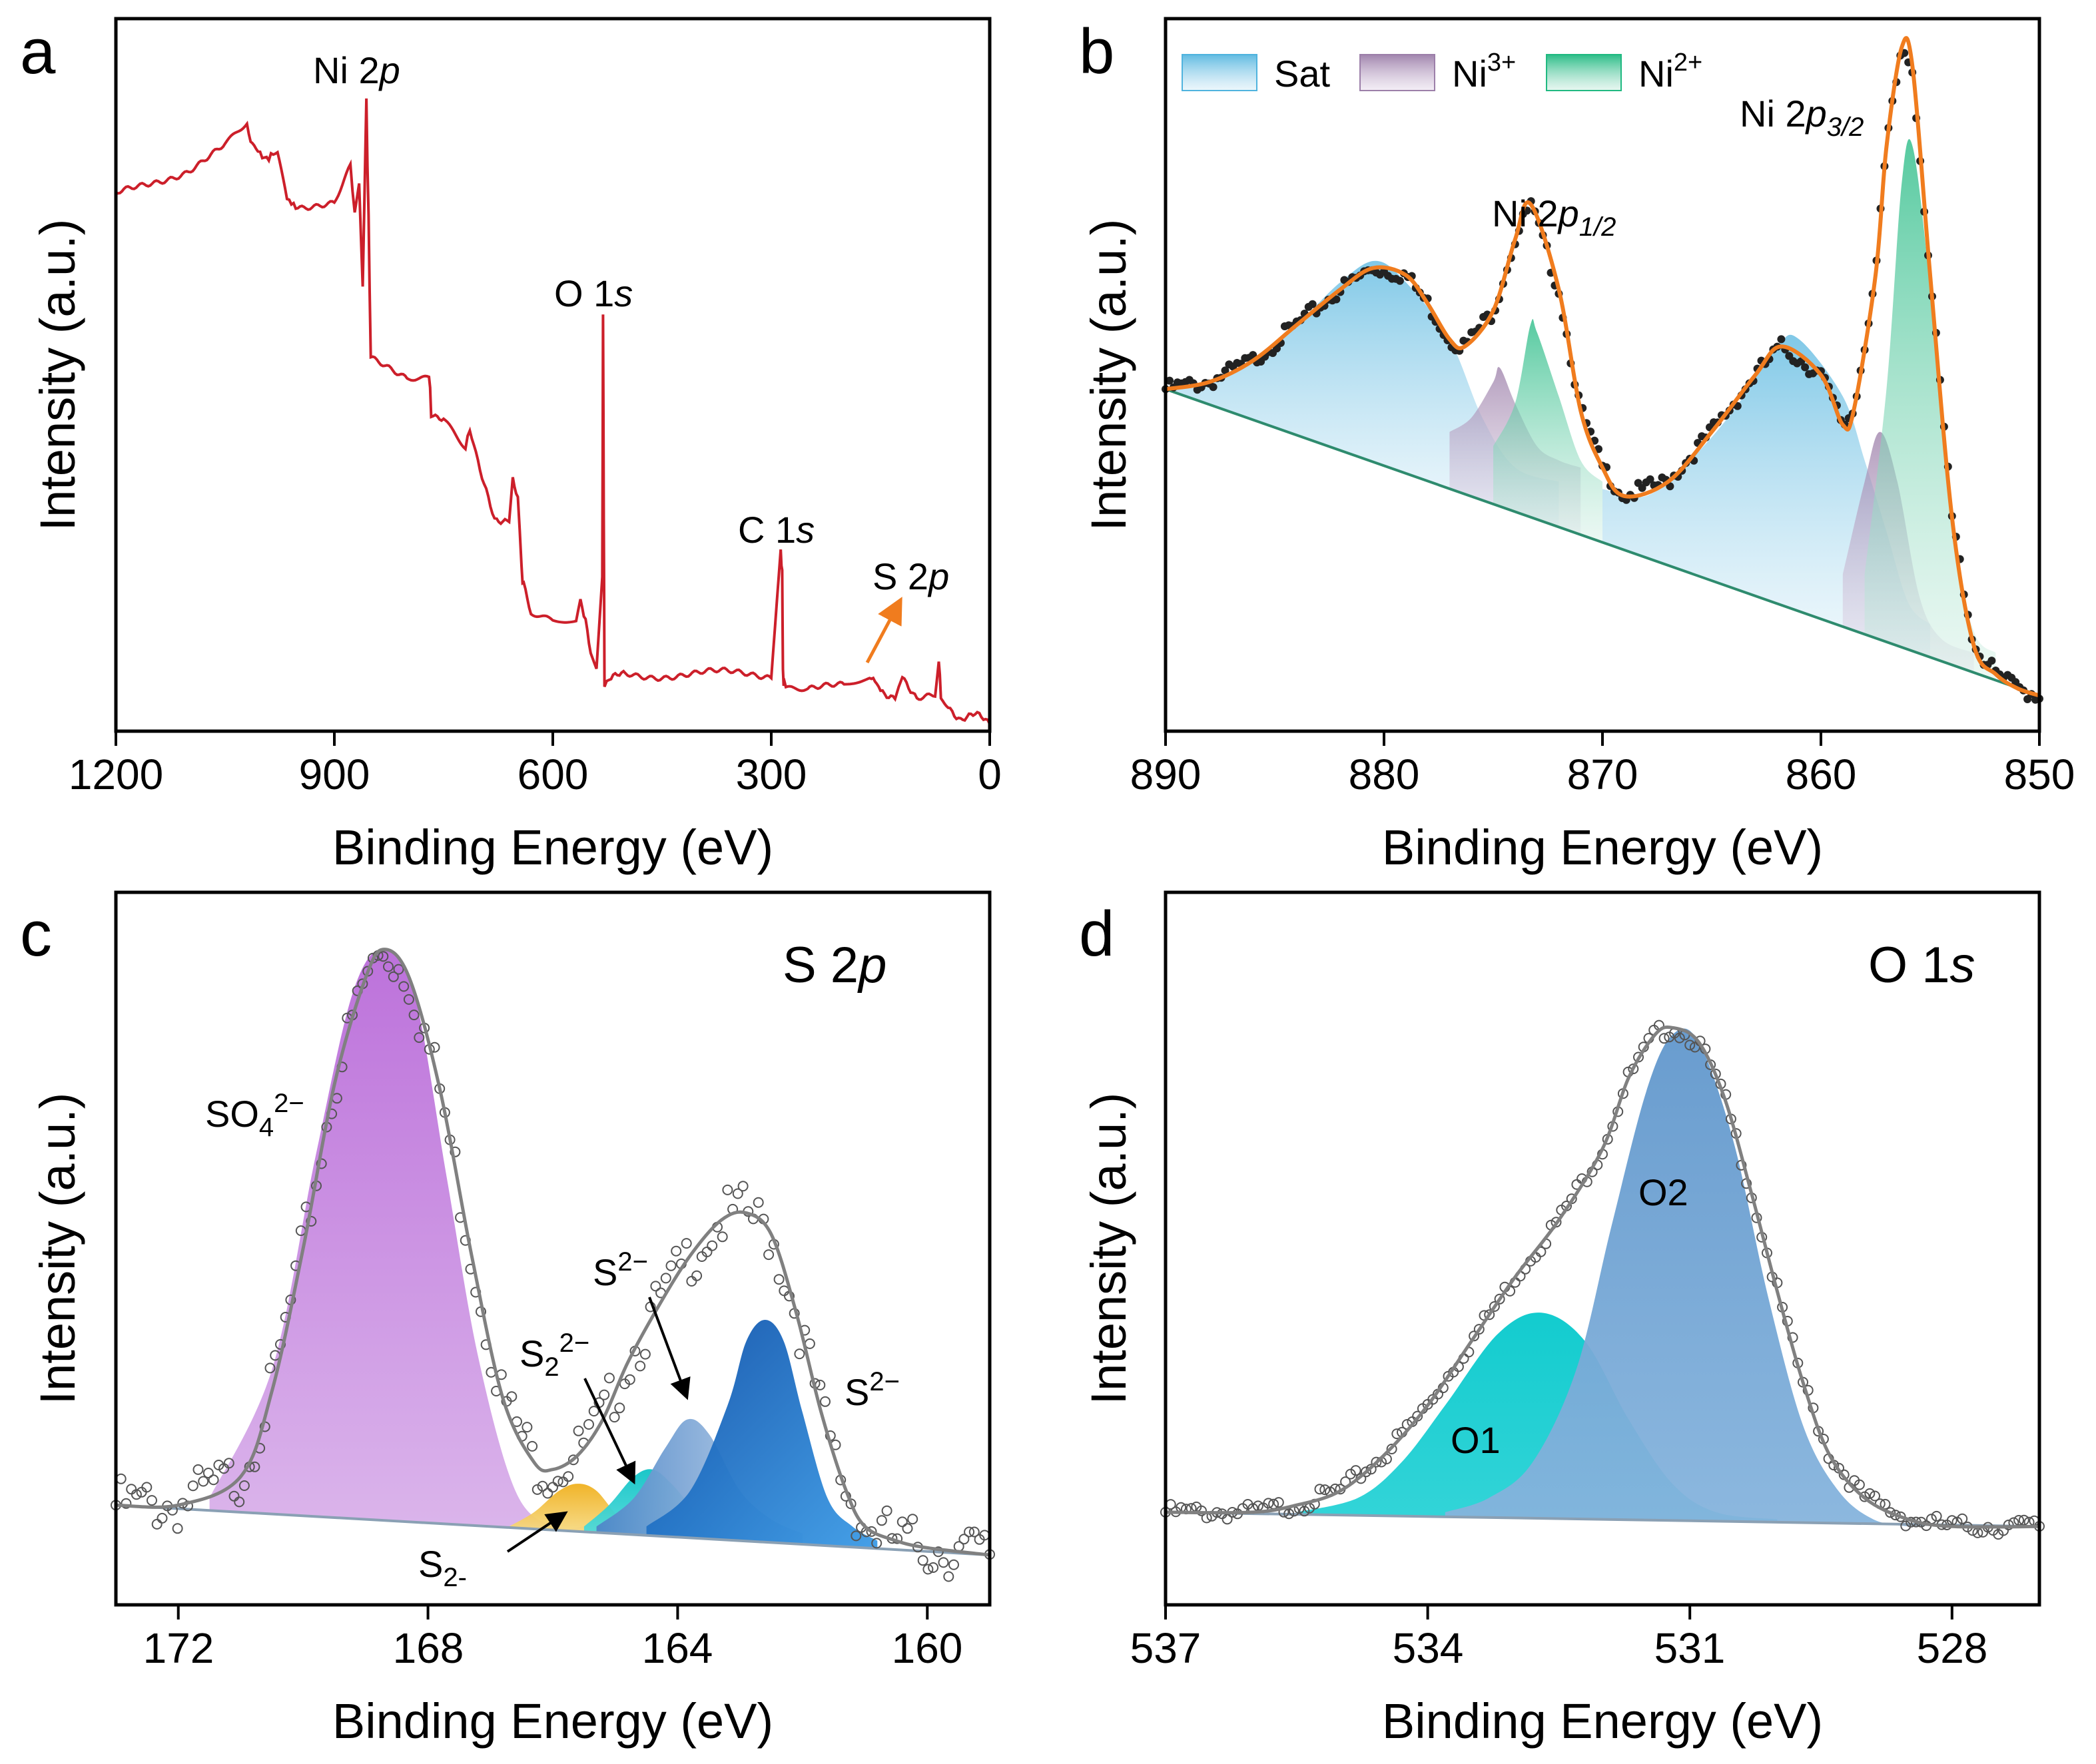 The width and height of the screenshot is (2096, 1764). Describe the element at coordinates (1802, 118) in the screenshot. I see `peak-label-ni2p32: Ni 2p3/2` at that location.